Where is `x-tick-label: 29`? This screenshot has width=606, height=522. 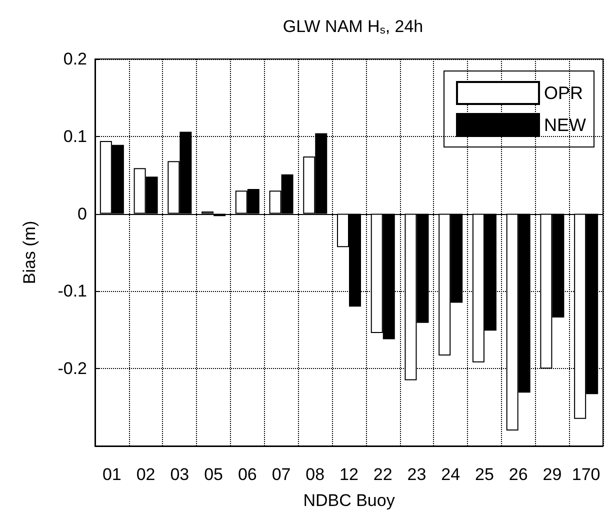 x-tick-label: 29 is located at coordinates (552, 474).